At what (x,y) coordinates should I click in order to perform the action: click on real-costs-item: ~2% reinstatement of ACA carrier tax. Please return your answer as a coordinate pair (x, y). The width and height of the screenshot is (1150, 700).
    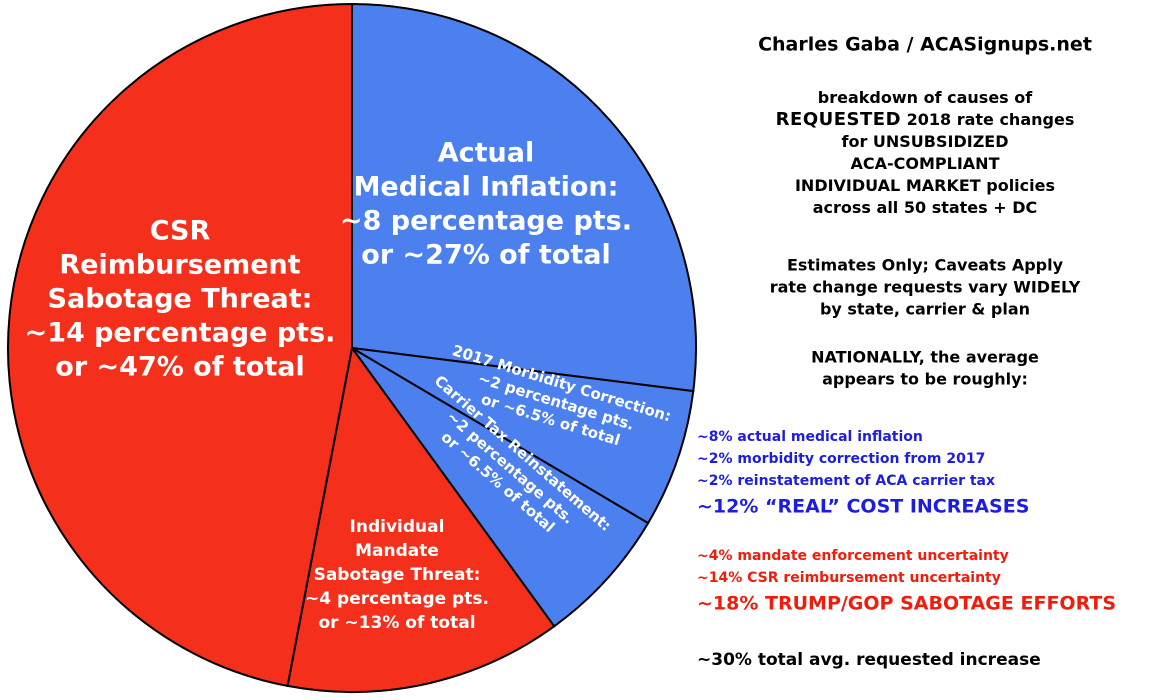
    Looking at the image, I should click on (846, 481).